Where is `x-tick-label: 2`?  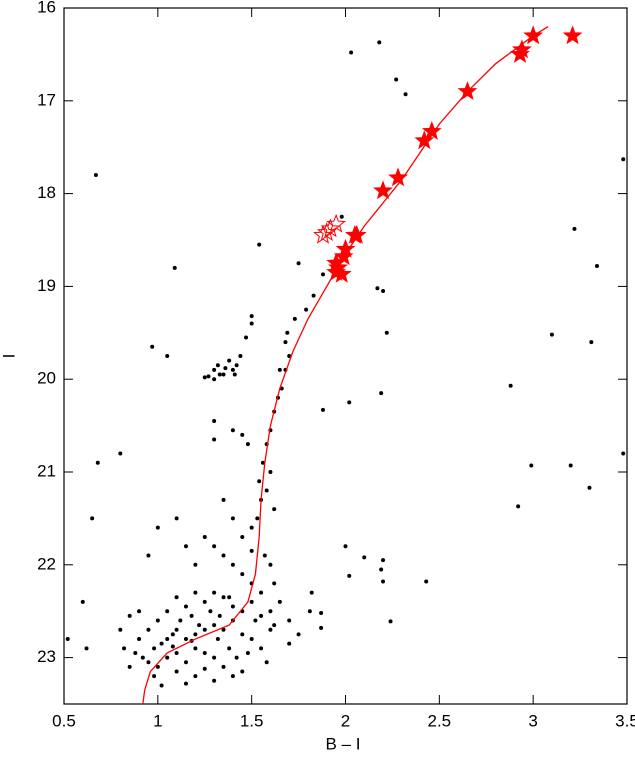
x-tick-label: 2 is located at coordinates (345, 720).